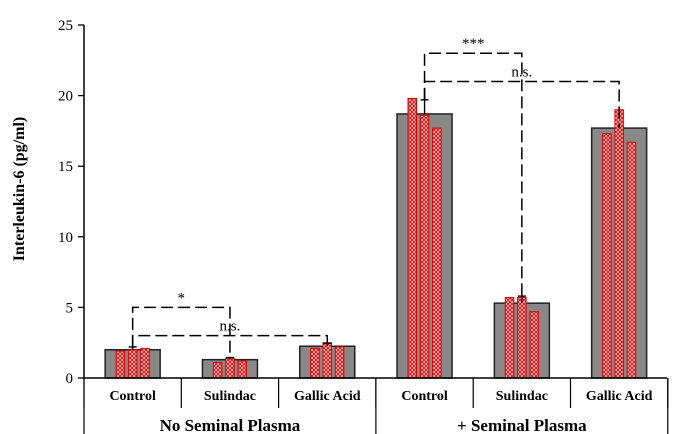 The width and height of the screenshot is (673, 434). Describe the element at coordinates (521, 72) in the screenshot. I see `comparison-label-4: n.s.` at that location.